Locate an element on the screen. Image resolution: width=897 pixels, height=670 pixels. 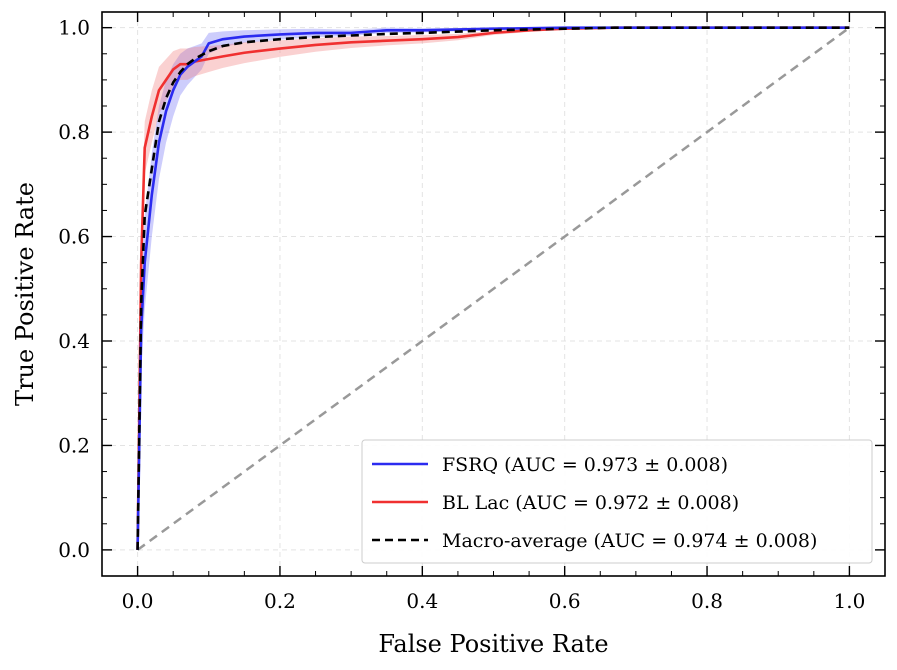
x-tick-label-0: 0.0 is located at coordinates (138, 601).